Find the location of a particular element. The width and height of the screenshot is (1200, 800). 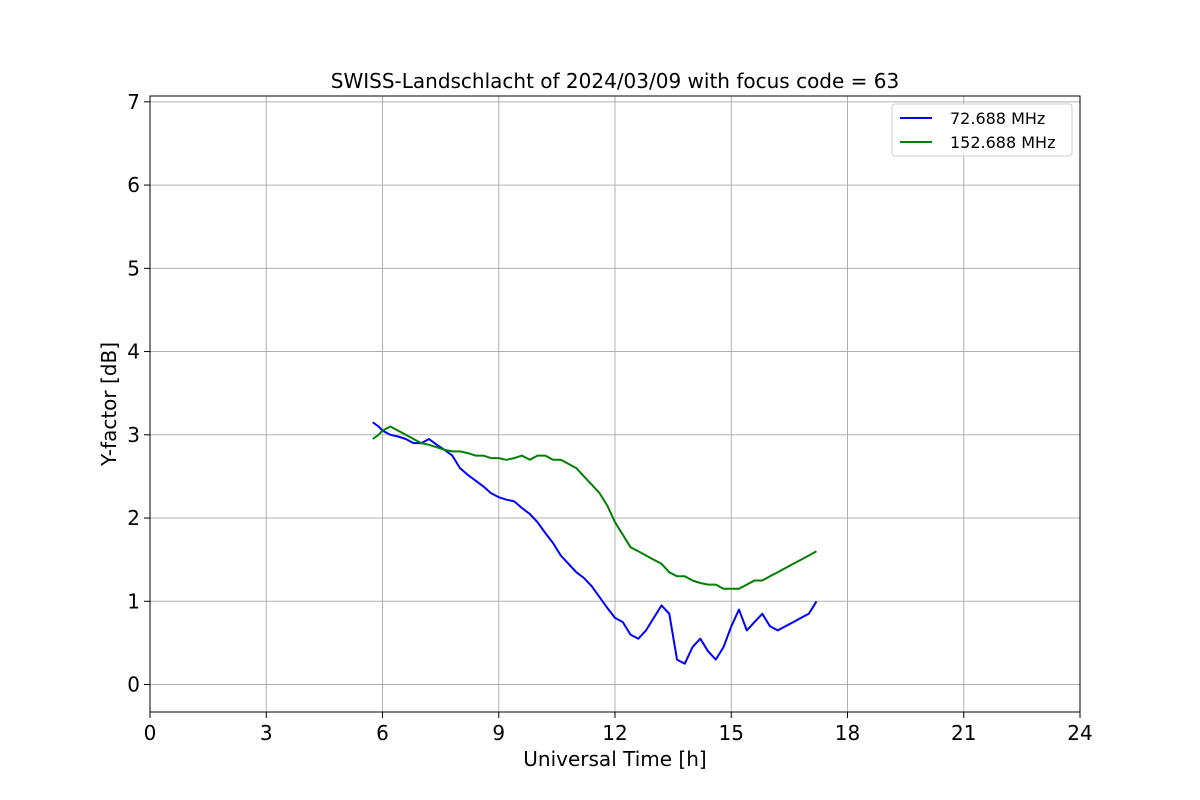

legend-label: 152.688 MHz is located at coordinates (1002, 142).